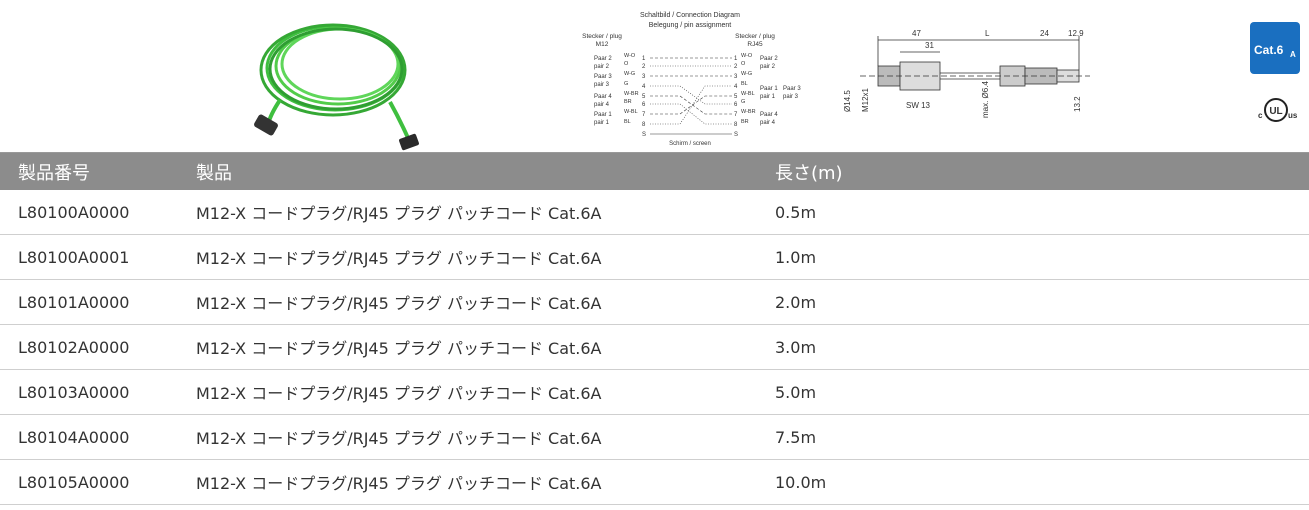 Image resolution: width=1309 pixels, height=510 pixels. I want to click on label: L, so click(987, 33).